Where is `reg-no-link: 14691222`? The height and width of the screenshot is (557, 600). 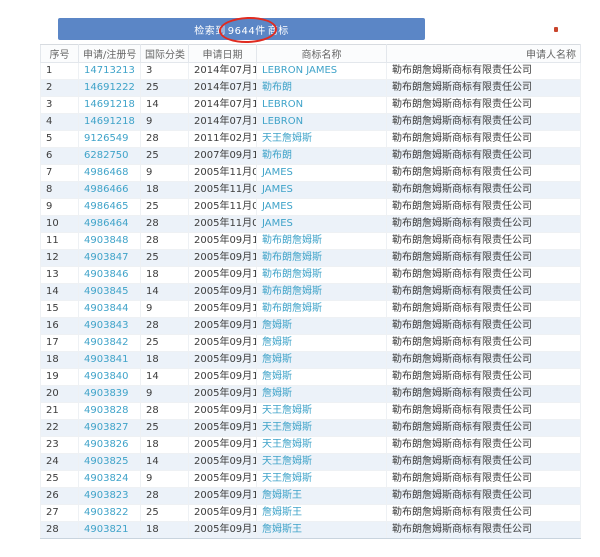
reg-no-link: 14691222 is located at coordinates (109, 87).